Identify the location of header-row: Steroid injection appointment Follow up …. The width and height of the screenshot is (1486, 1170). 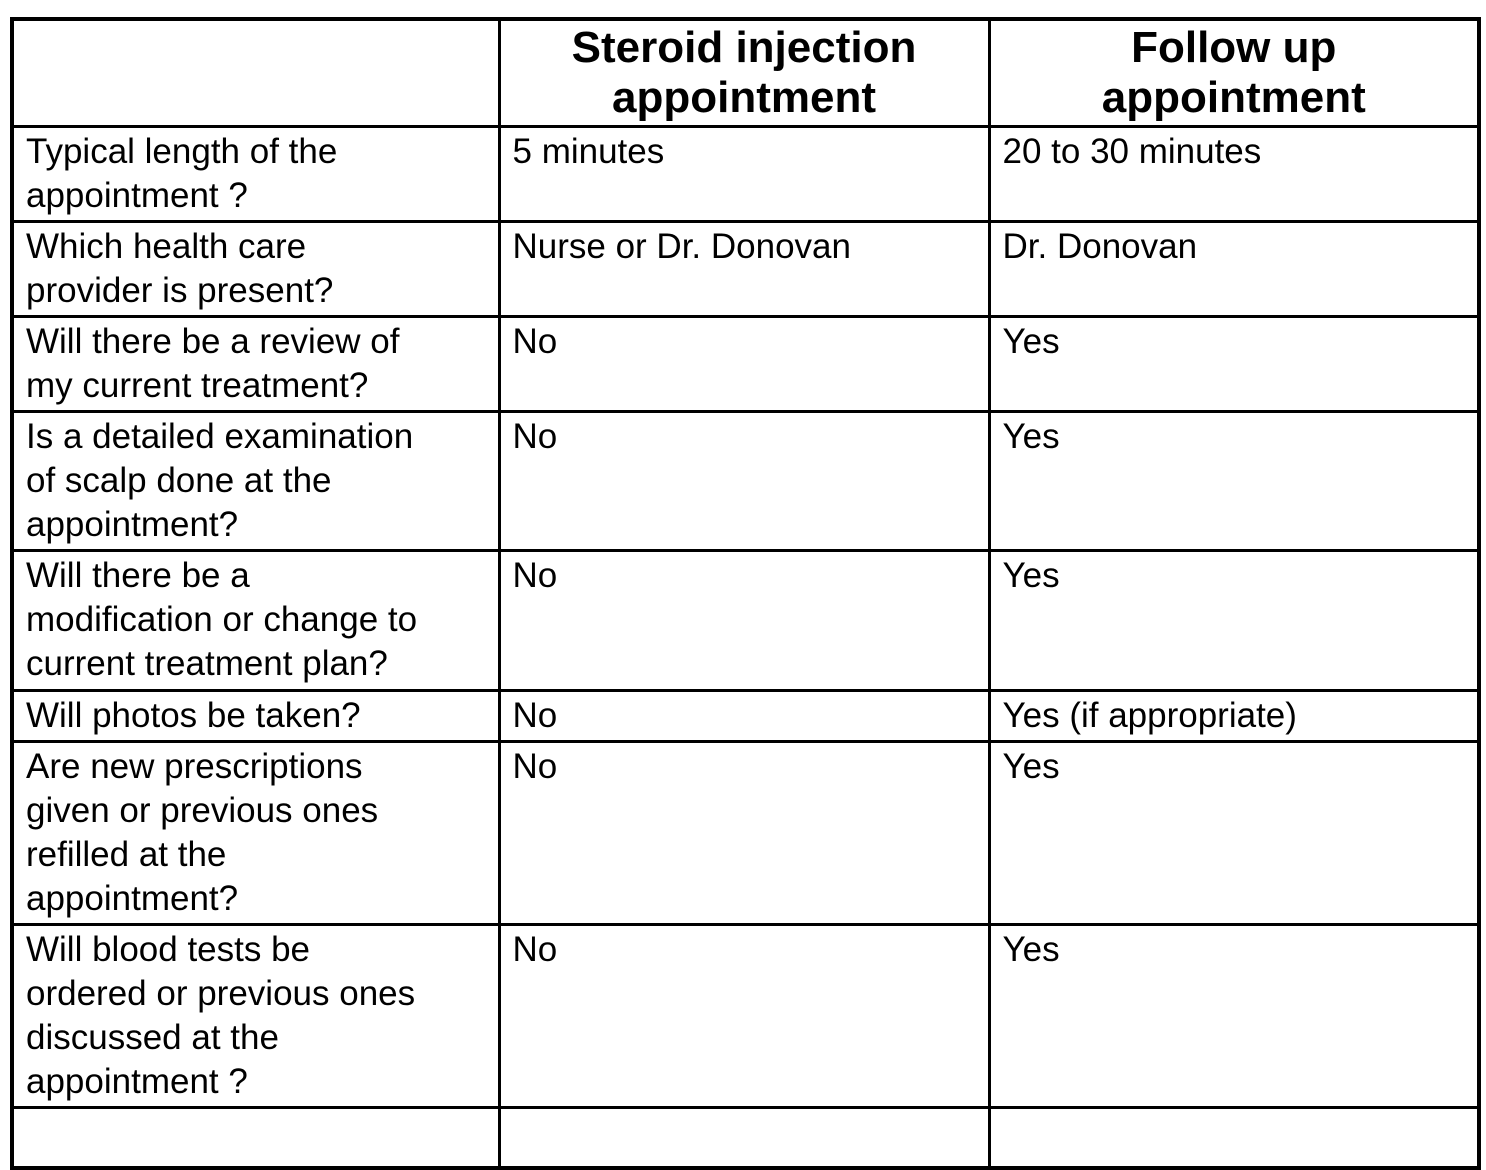
(745, 72).